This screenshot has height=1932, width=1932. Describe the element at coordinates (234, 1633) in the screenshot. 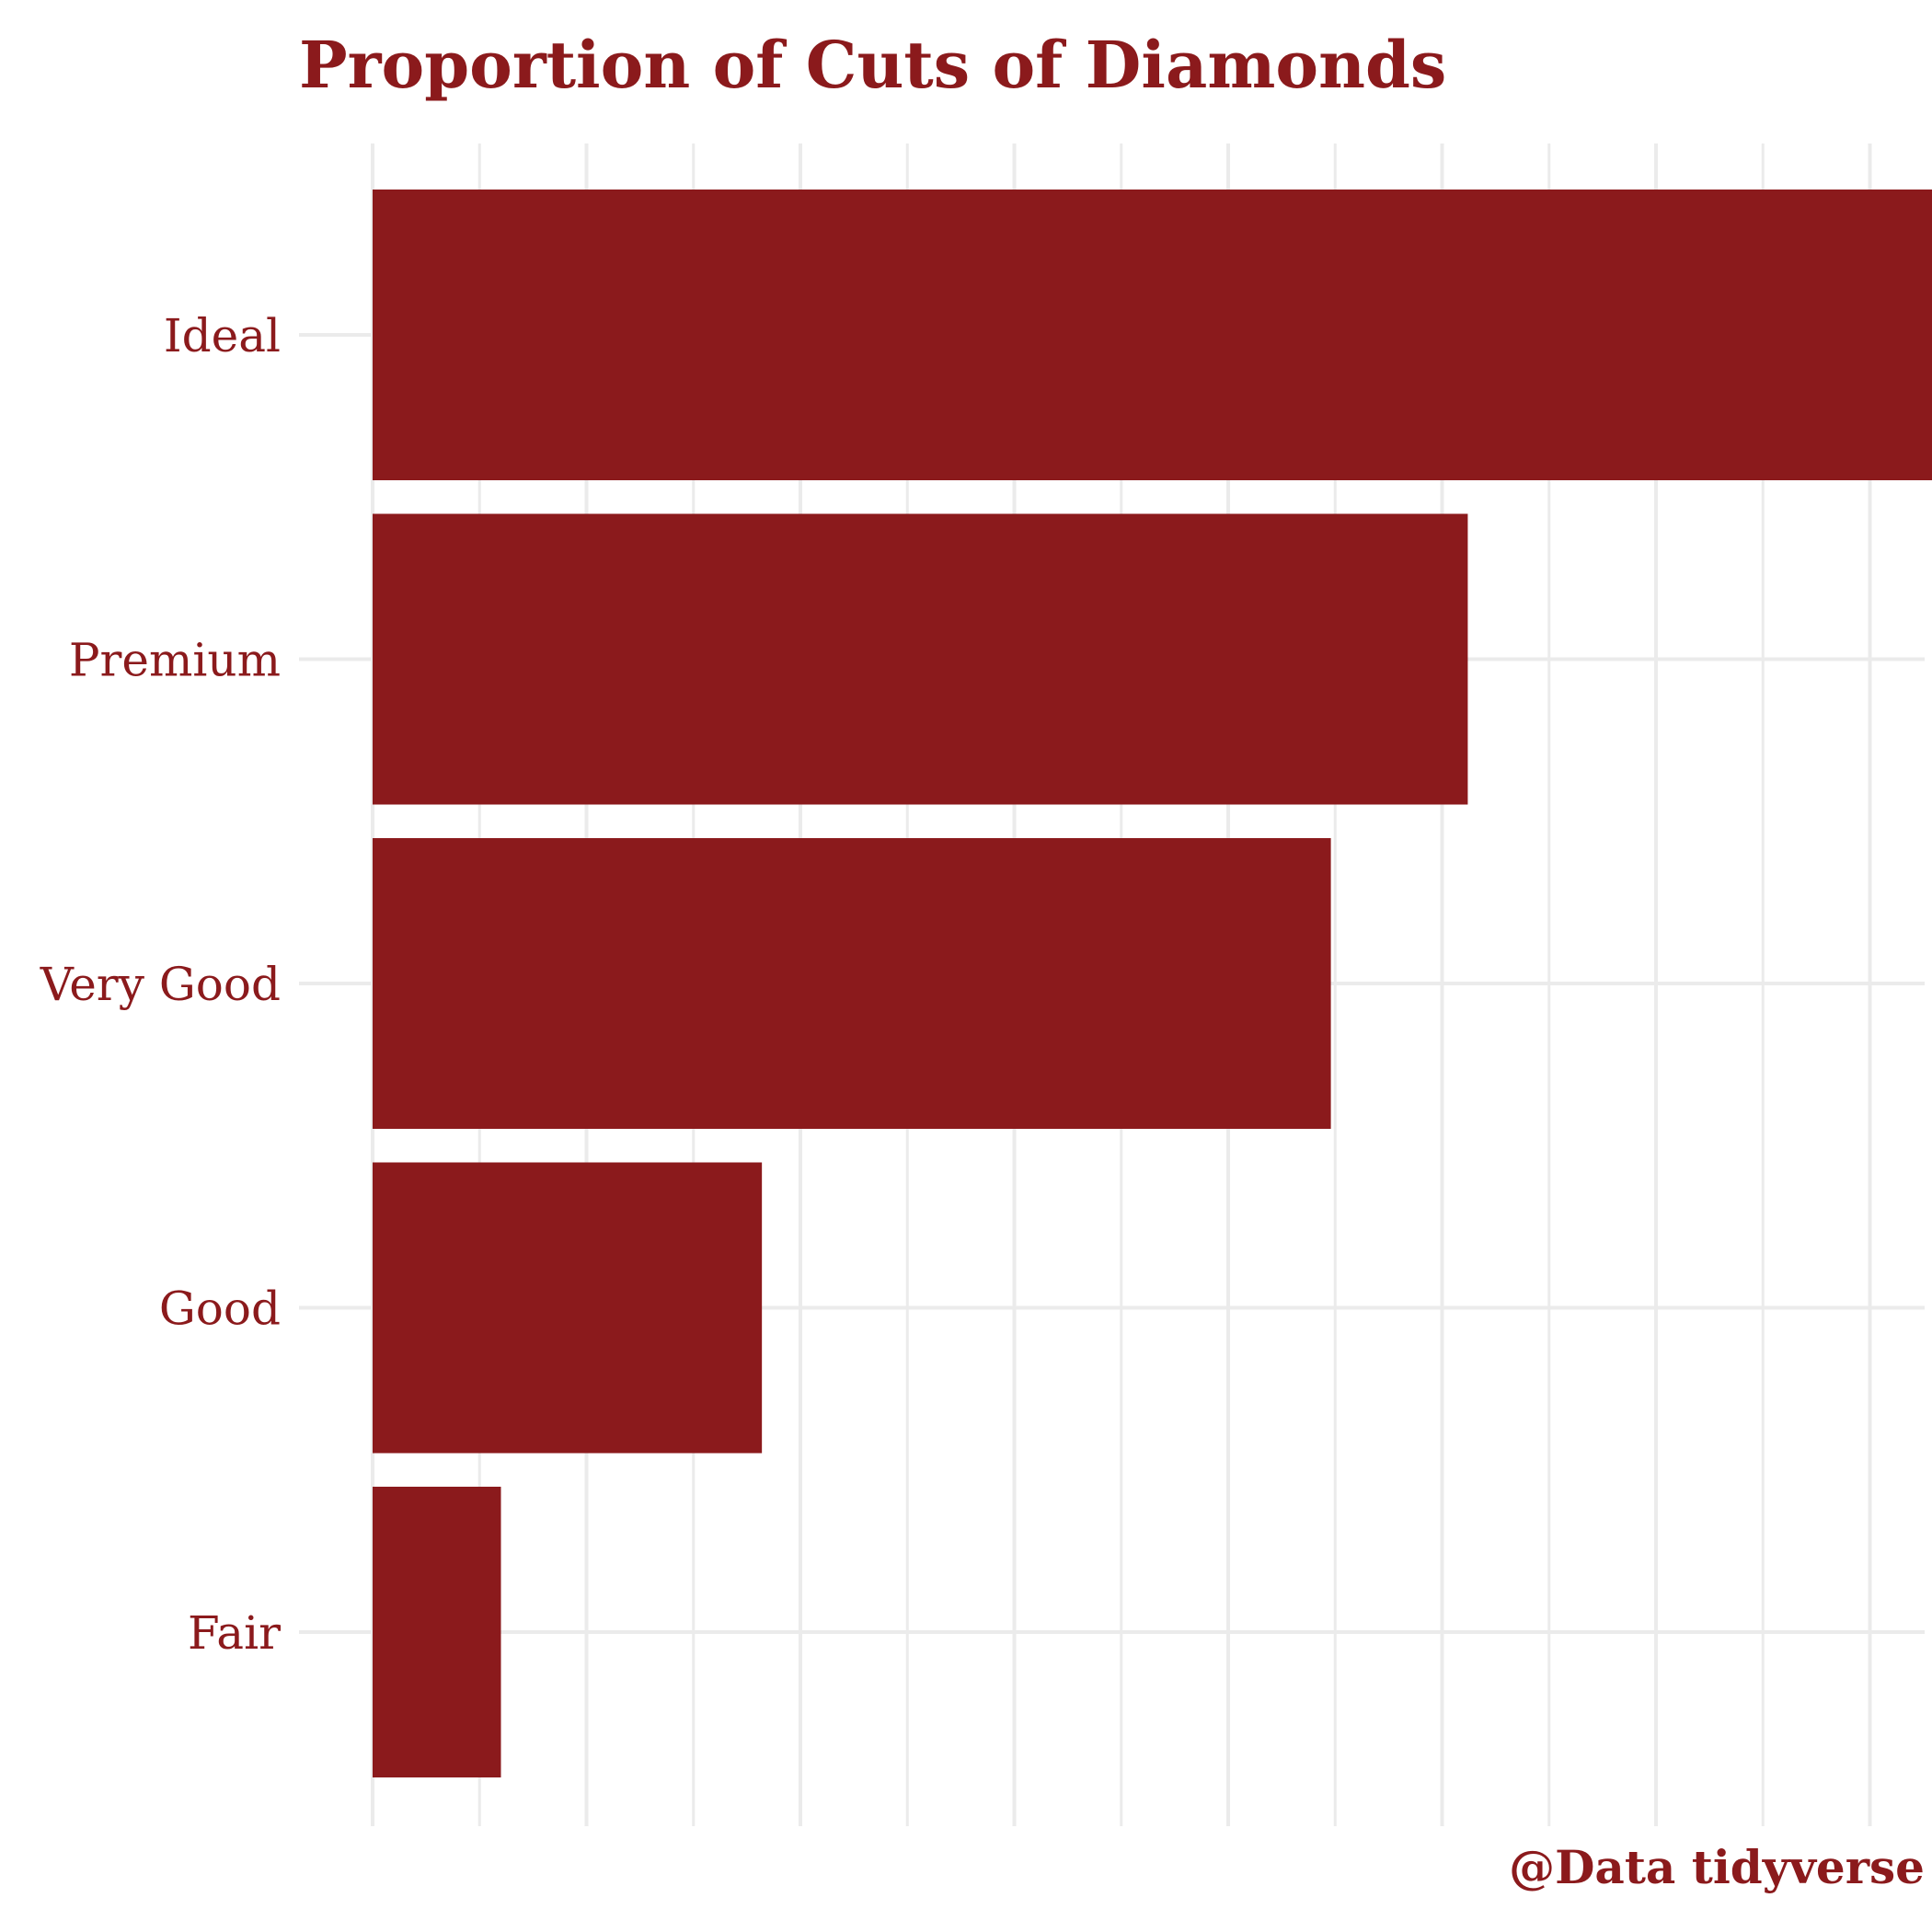

I see `y-tick-label: Fair` at that location.